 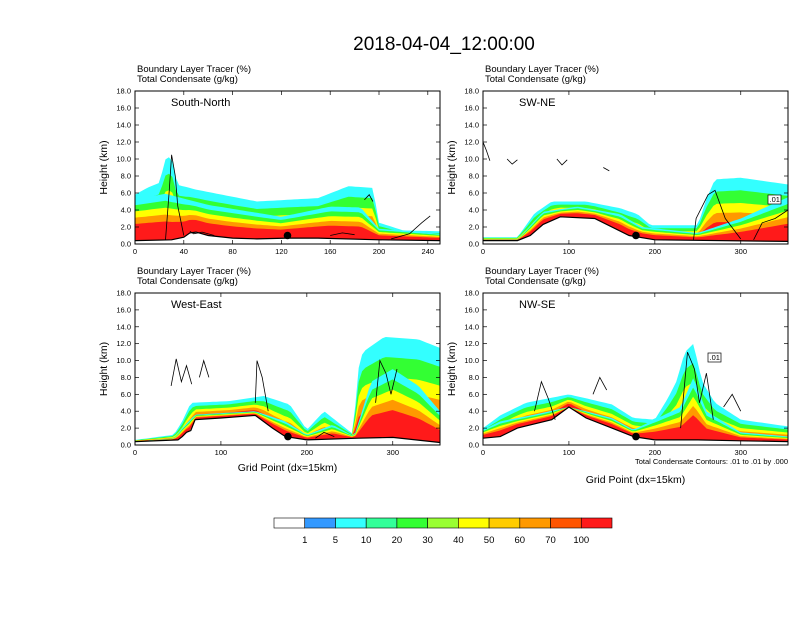 What do you see at coordinates (281, 251) in the screenshot?
I see `x-tick-label: 120` at bounding box center [281, 251].